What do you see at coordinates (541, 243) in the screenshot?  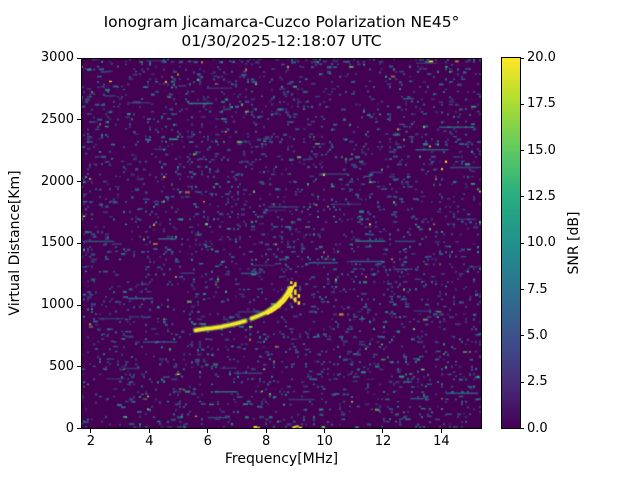 I see `colorbar-tick-label: 10.0` at bounding box center [541, 243].